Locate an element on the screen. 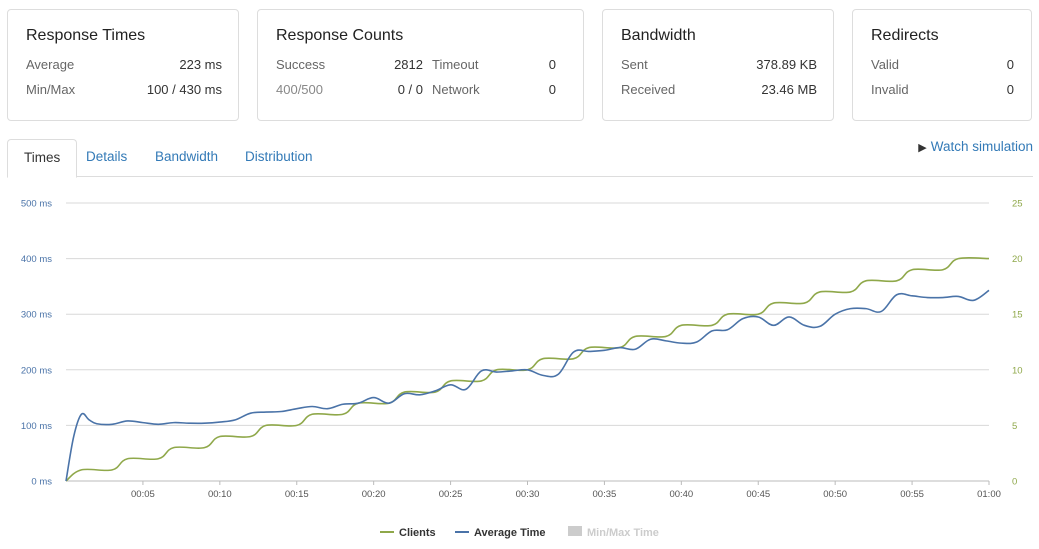 Image resolution: width=1039 pixels, height=549 pixels. y-right-tick-label: 15 is located at coordinates (1017, 315).